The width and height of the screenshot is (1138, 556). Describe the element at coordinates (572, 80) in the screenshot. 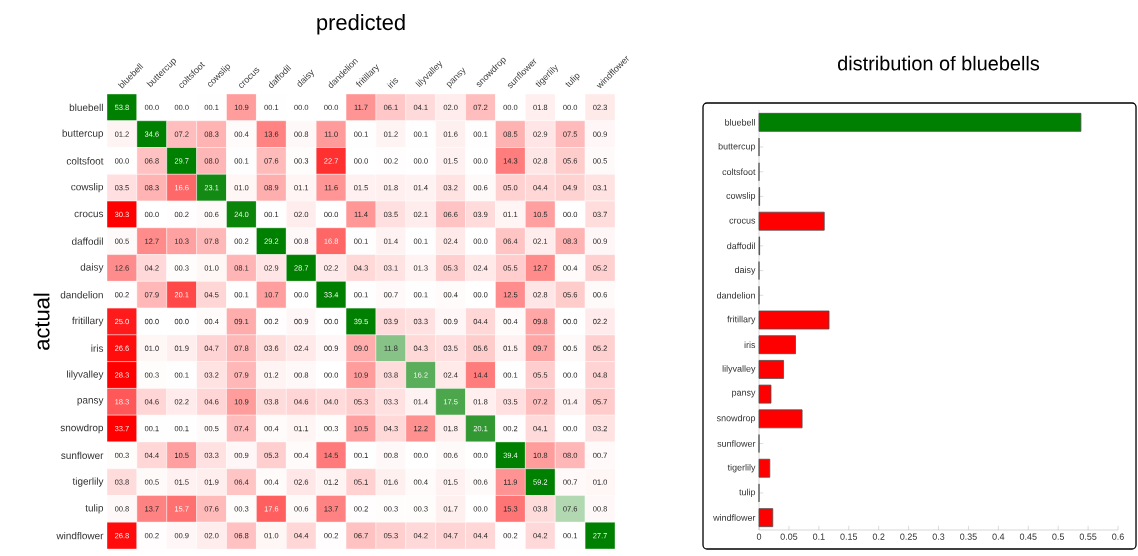

I see `x-tick-label: tulip` at that location.